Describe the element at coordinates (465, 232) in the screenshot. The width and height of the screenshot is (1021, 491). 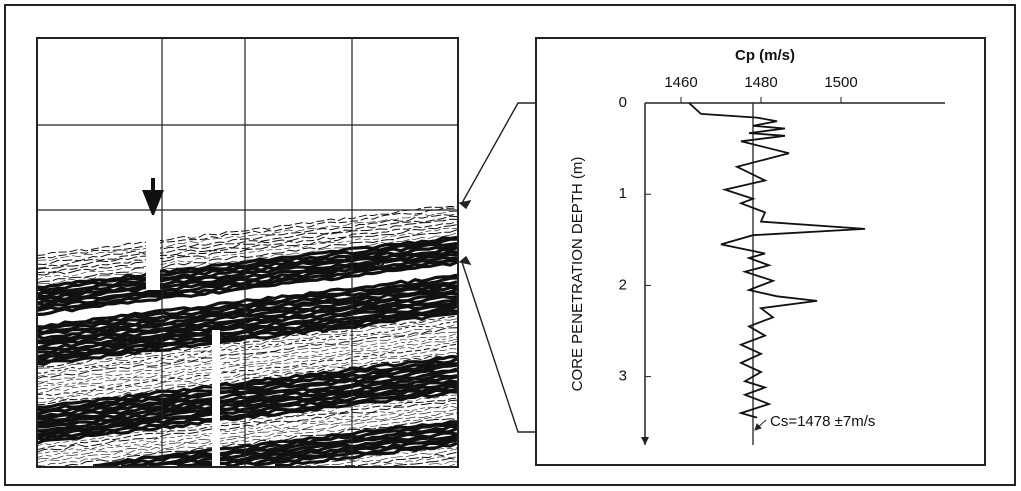
I see `connector-arrowhead` at that location.